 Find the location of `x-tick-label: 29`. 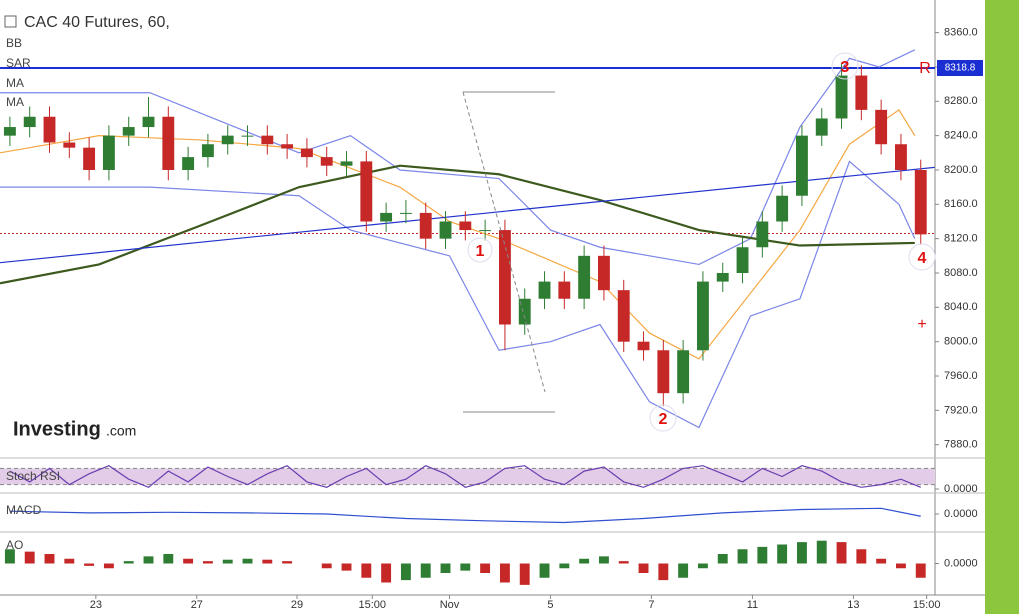

x-tick-label: 29 is located at coordinates (297, 605).